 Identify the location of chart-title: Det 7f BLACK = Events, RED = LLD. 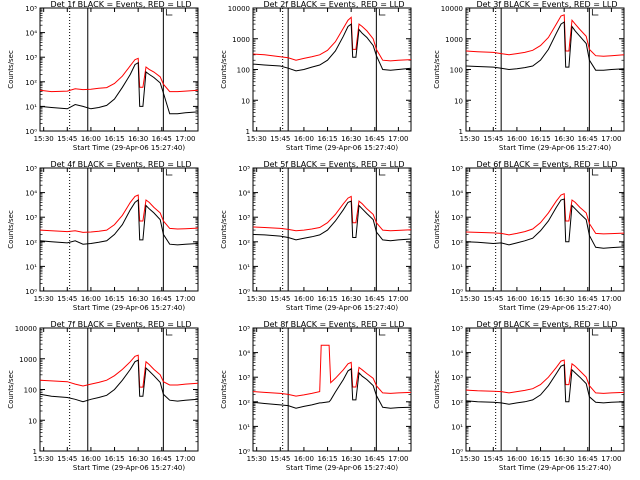
(120, 324).